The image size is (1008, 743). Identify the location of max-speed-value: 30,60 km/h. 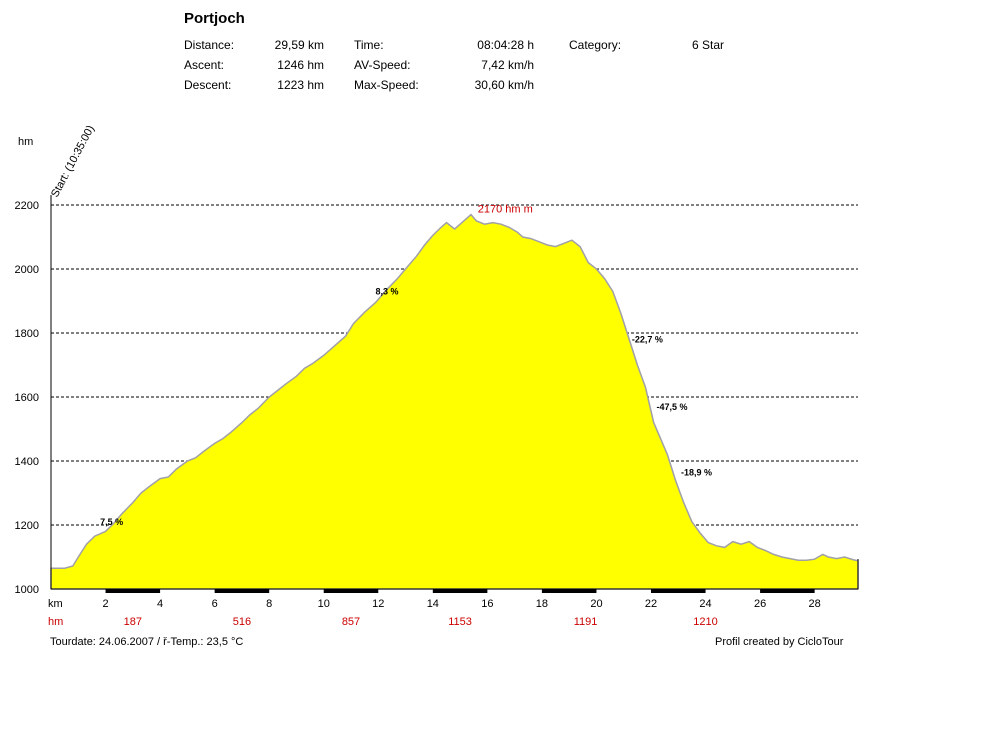
(504, 85).